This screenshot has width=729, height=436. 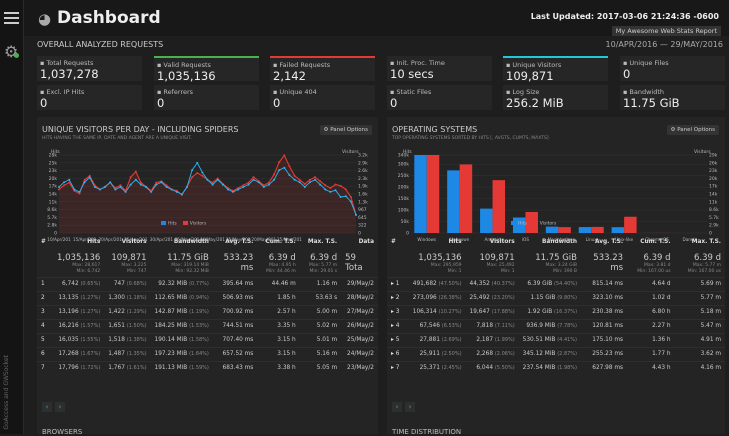 What do you see at coordinates (235, 340) in the screenshot?
I see `table-cell: 707.40 ms` at bounding box center [235, 340].